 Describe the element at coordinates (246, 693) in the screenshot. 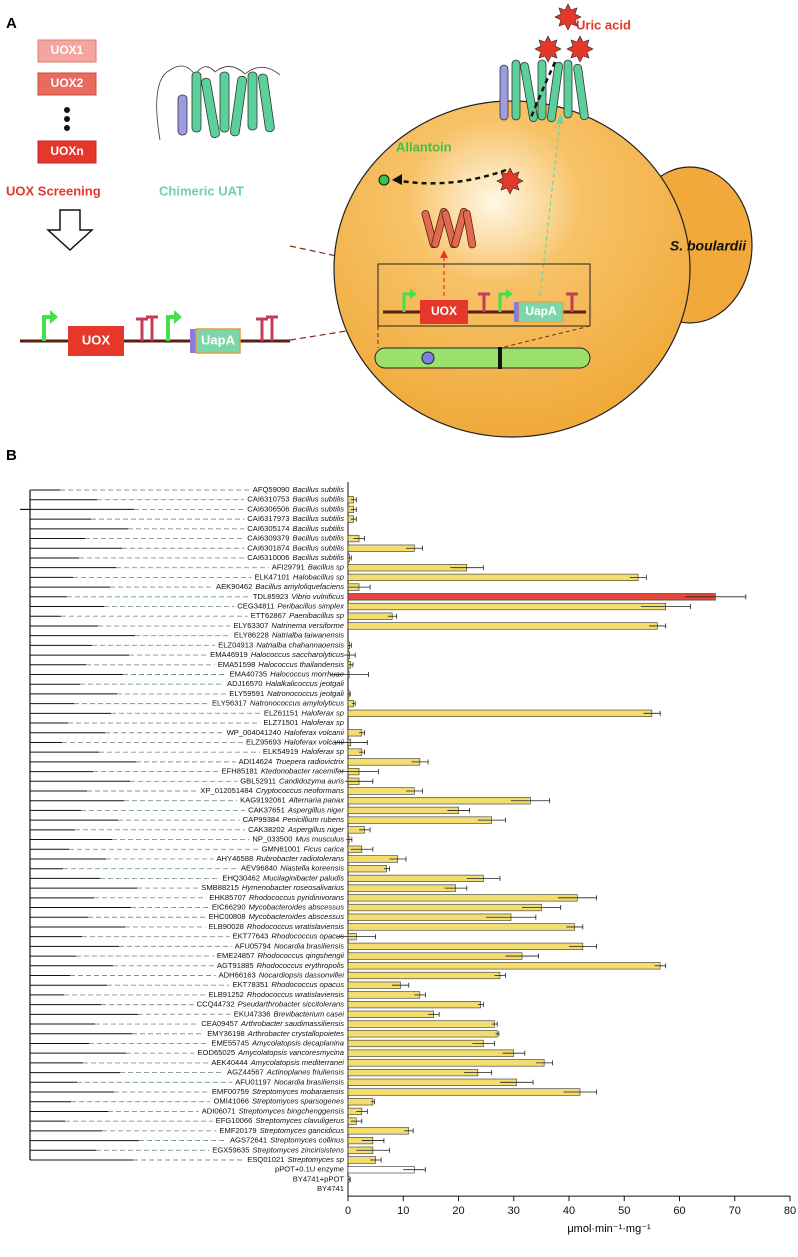

I see `accession: ELY59591` at that location.